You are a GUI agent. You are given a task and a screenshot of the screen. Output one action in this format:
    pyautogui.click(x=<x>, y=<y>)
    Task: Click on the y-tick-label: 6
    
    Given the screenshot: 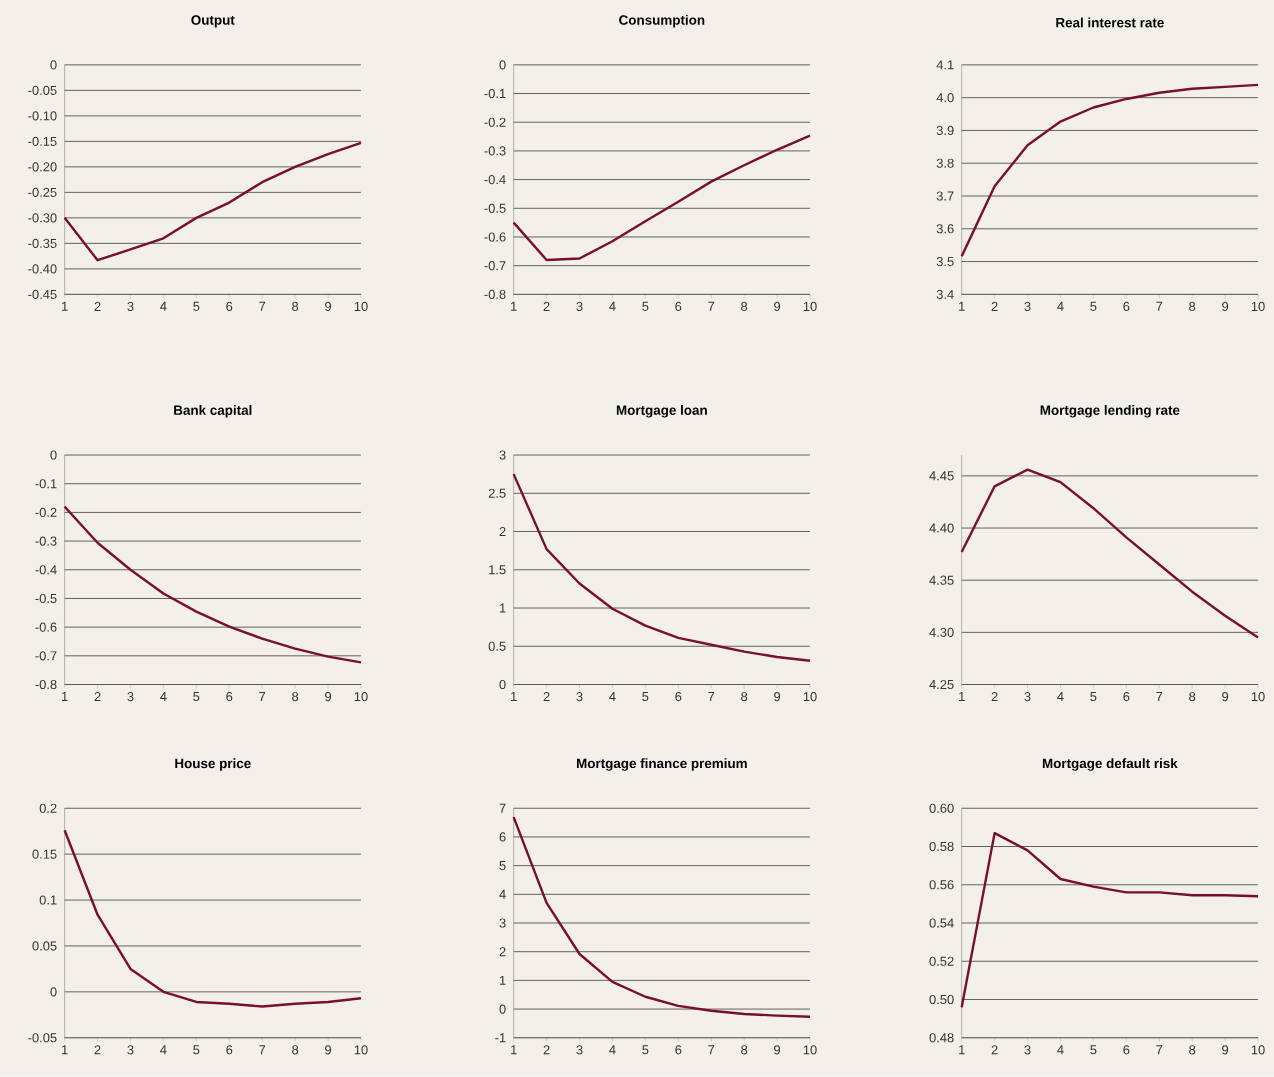 What is the action you would take?
    pyautogui.click(x=502, y=837)
    